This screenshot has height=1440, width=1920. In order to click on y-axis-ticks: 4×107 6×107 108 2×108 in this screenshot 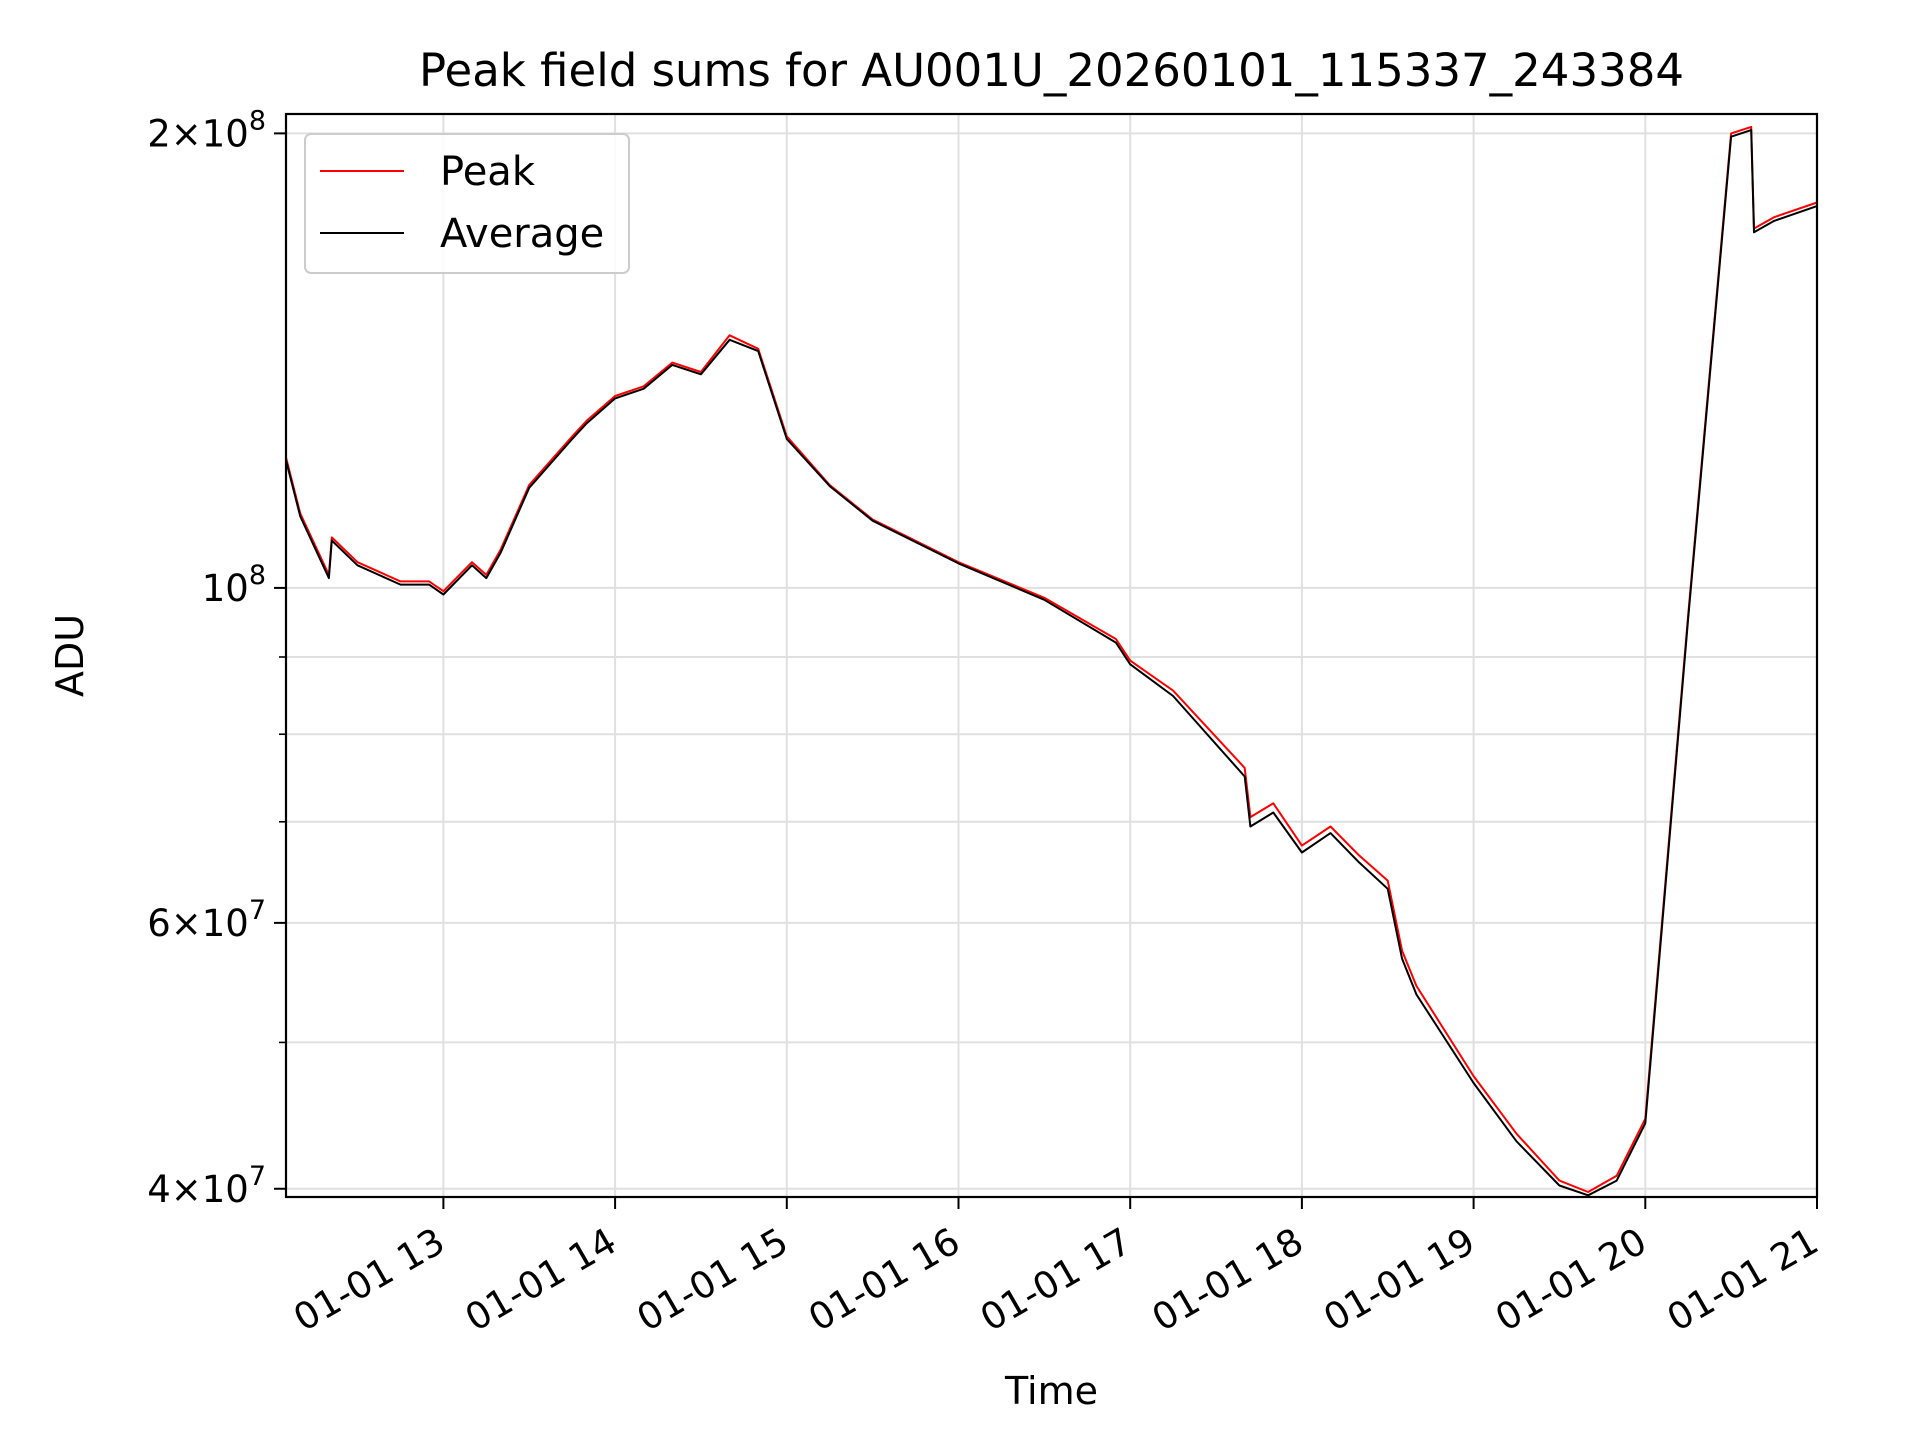, I will do `click(216, 658)`.